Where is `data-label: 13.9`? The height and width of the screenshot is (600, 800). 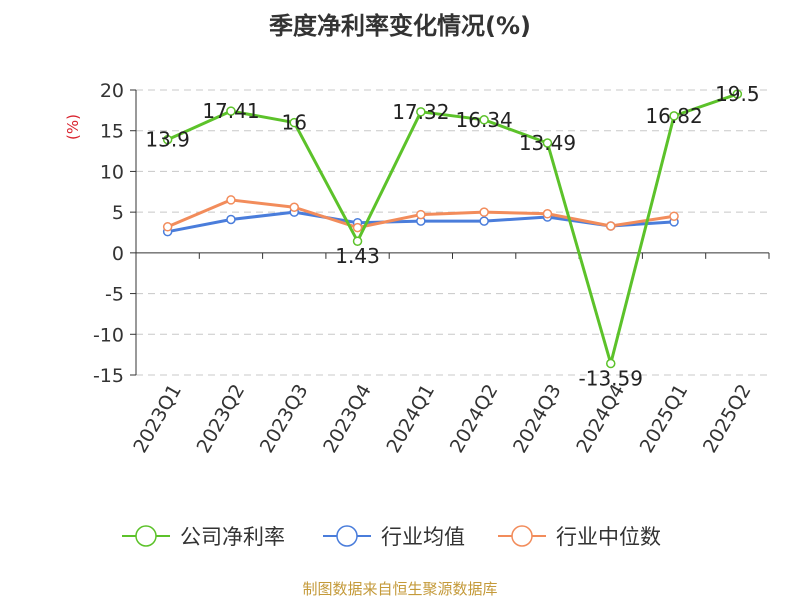 data-label: 13.9 is located at coordinates (167, 140).